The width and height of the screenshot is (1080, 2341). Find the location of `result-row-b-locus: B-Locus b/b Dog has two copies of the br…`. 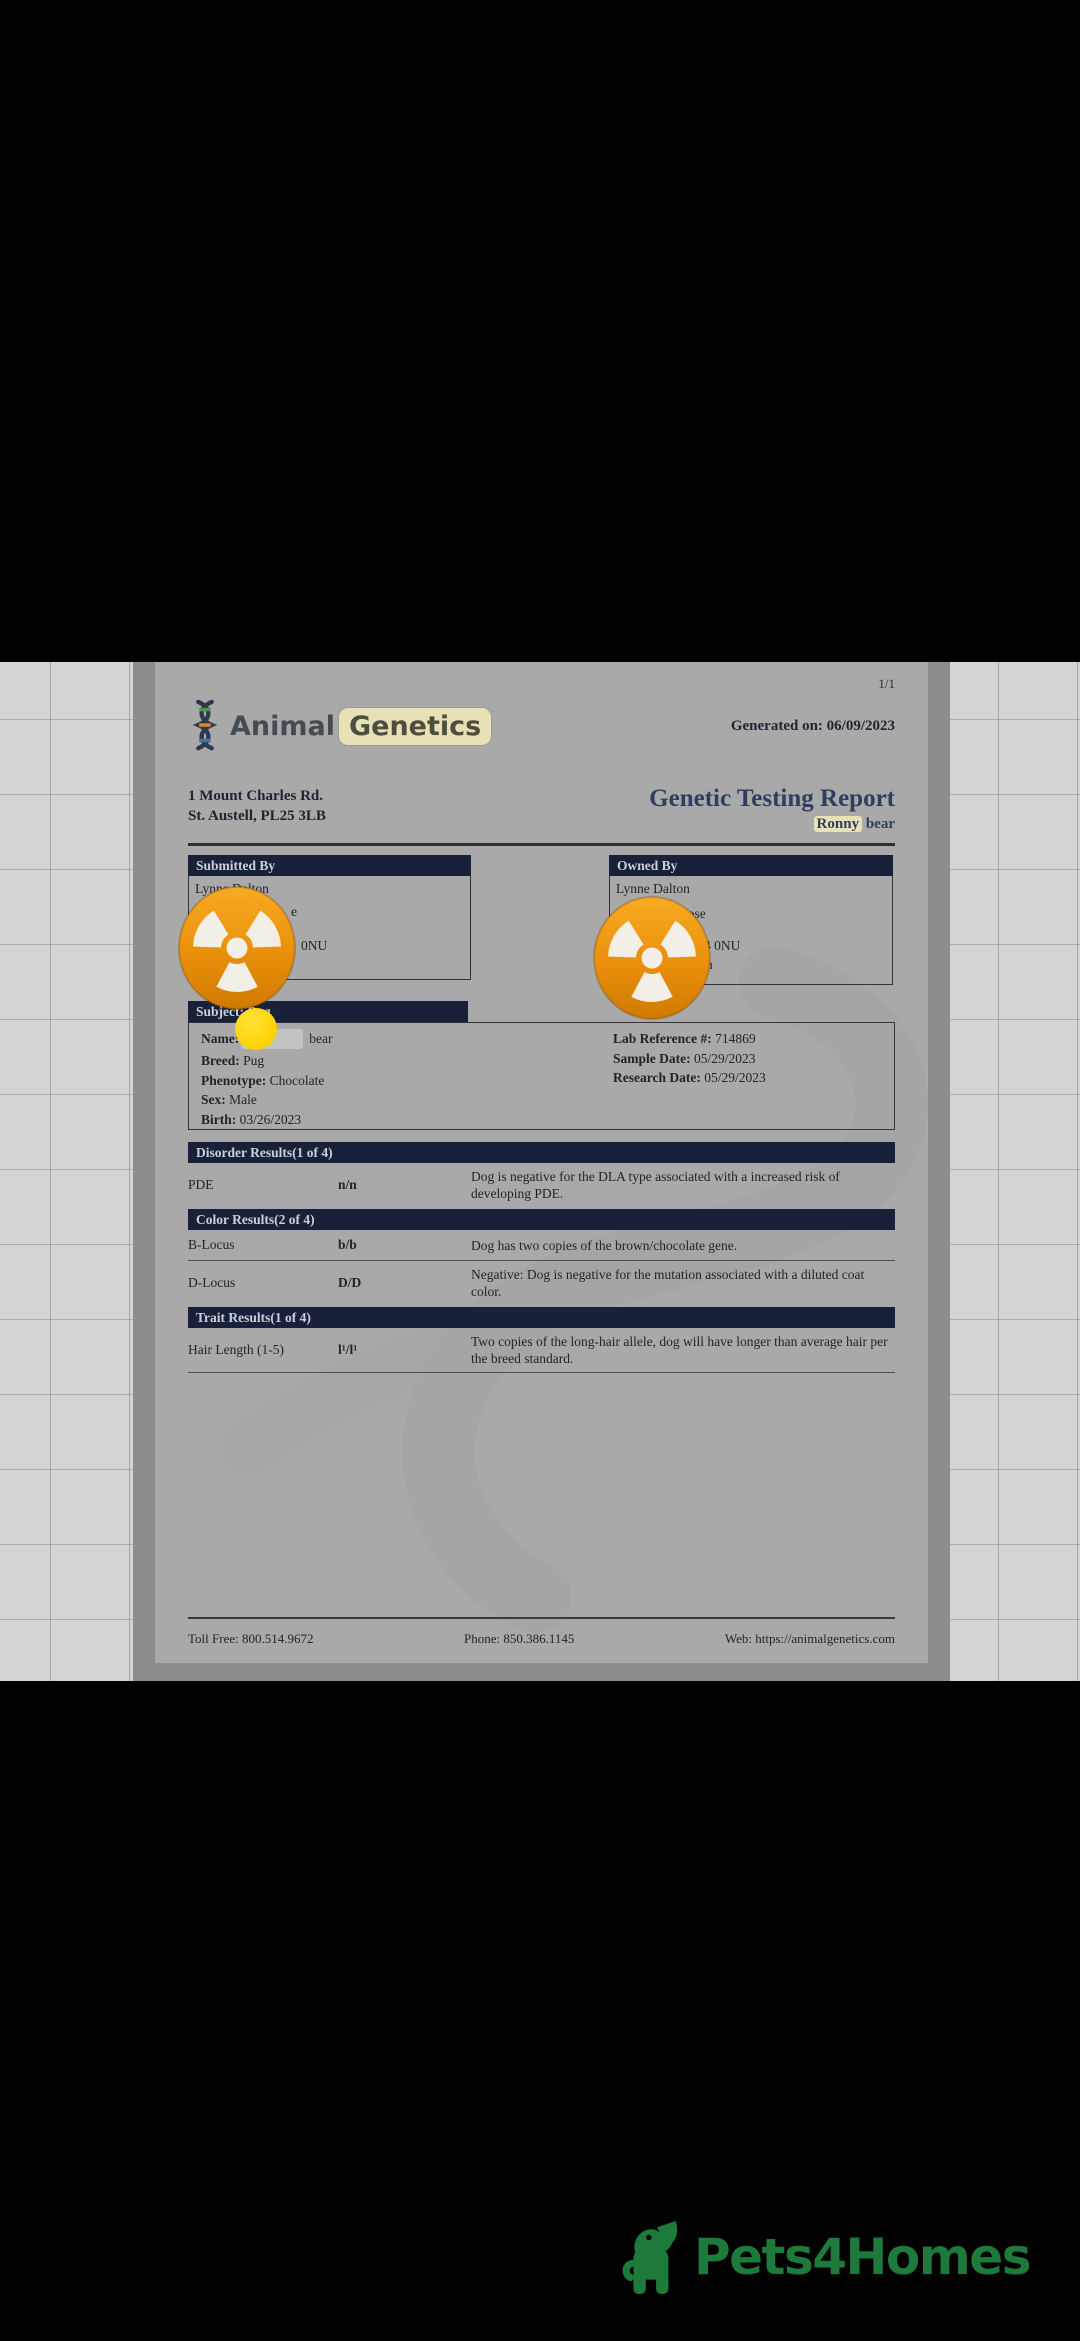

result-row-b-locus: B-Locus b/b Dog has two copies of the br… is located at coordinates (541, 1245).